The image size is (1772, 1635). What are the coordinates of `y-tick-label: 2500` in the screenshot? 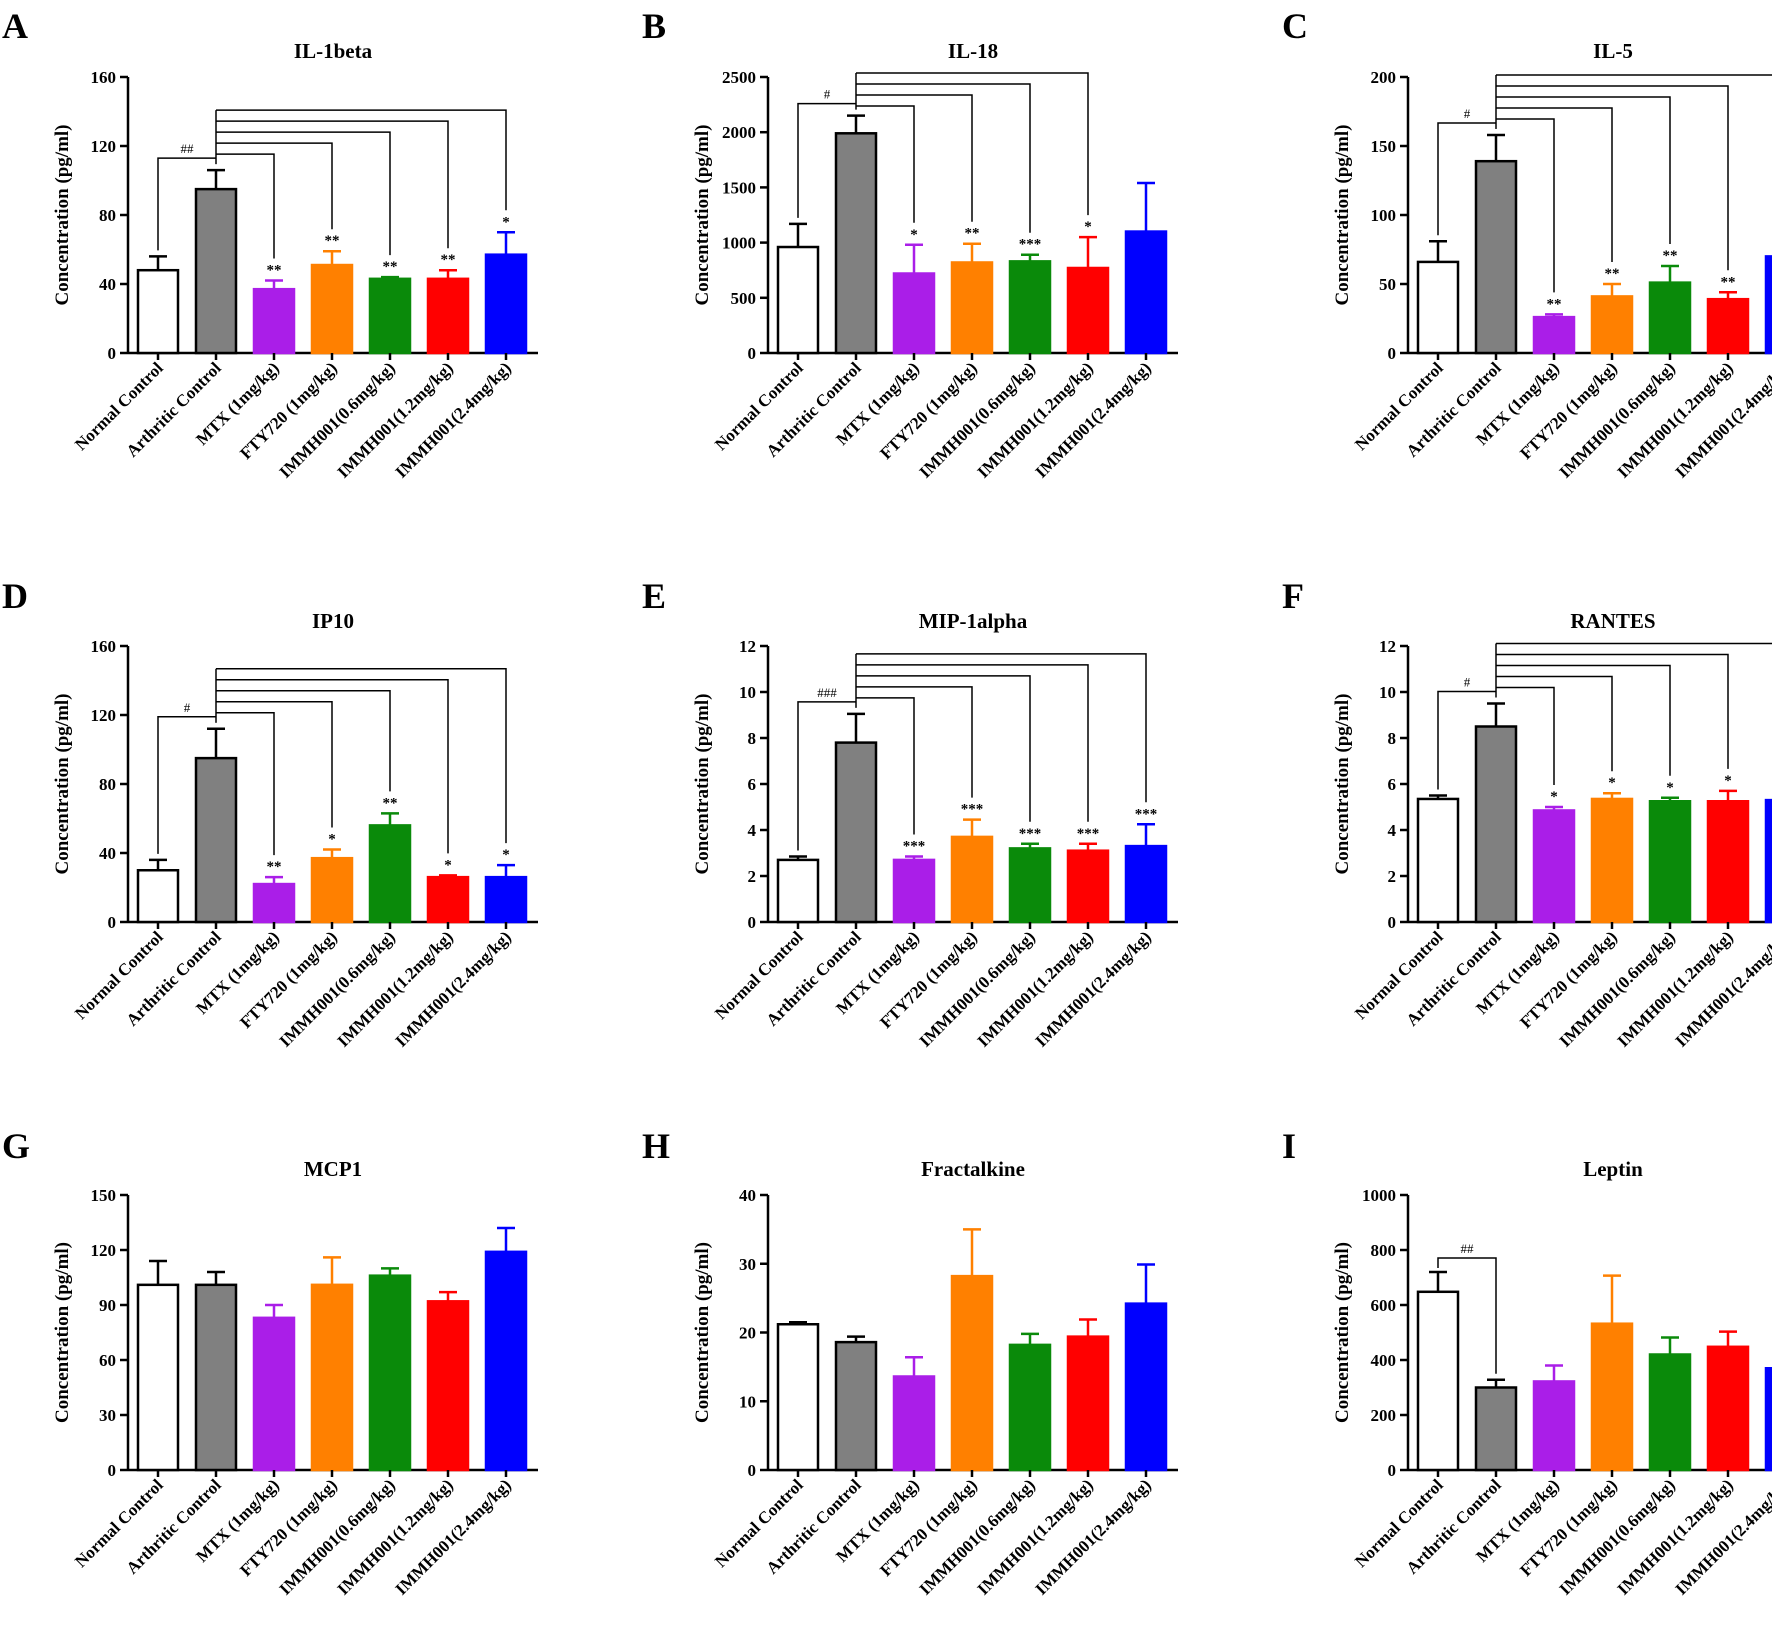 It's located at (739, 77).